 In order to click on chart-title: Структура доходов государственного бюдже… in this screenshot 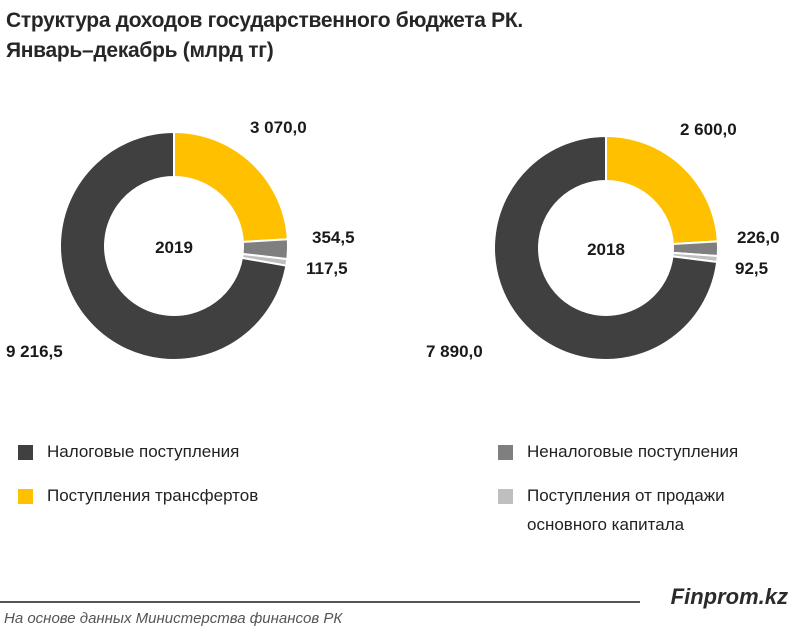, I will do `click(264, 36)`.